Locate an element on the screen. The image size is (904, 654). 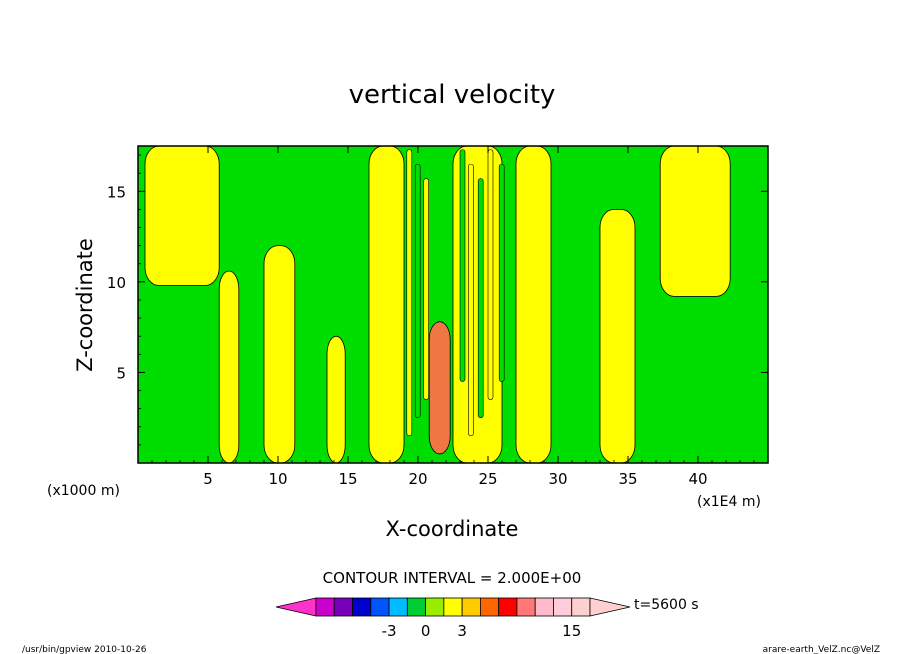
y-tick-label: 5 is located at coordinates (121, 373).